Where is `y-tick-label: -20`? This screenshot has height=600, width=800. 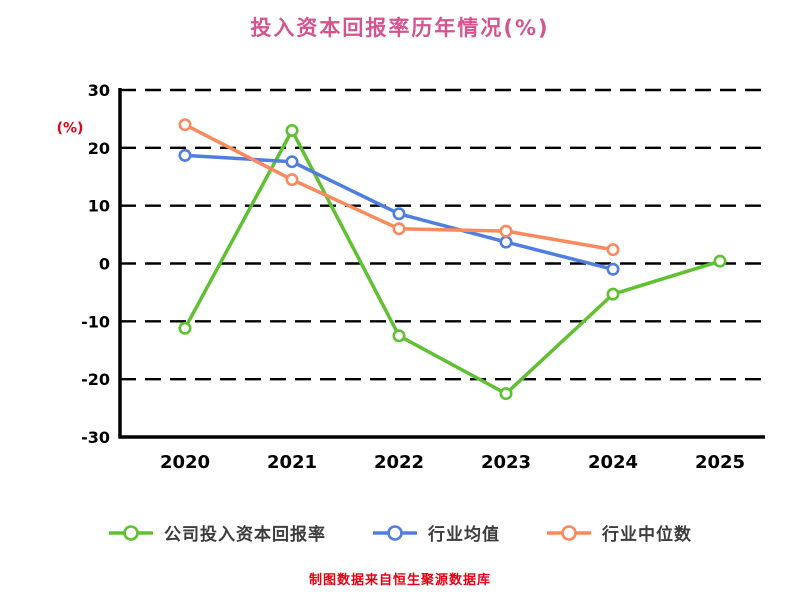 y-tick-label: -20 is located at coordinates (95, 379).